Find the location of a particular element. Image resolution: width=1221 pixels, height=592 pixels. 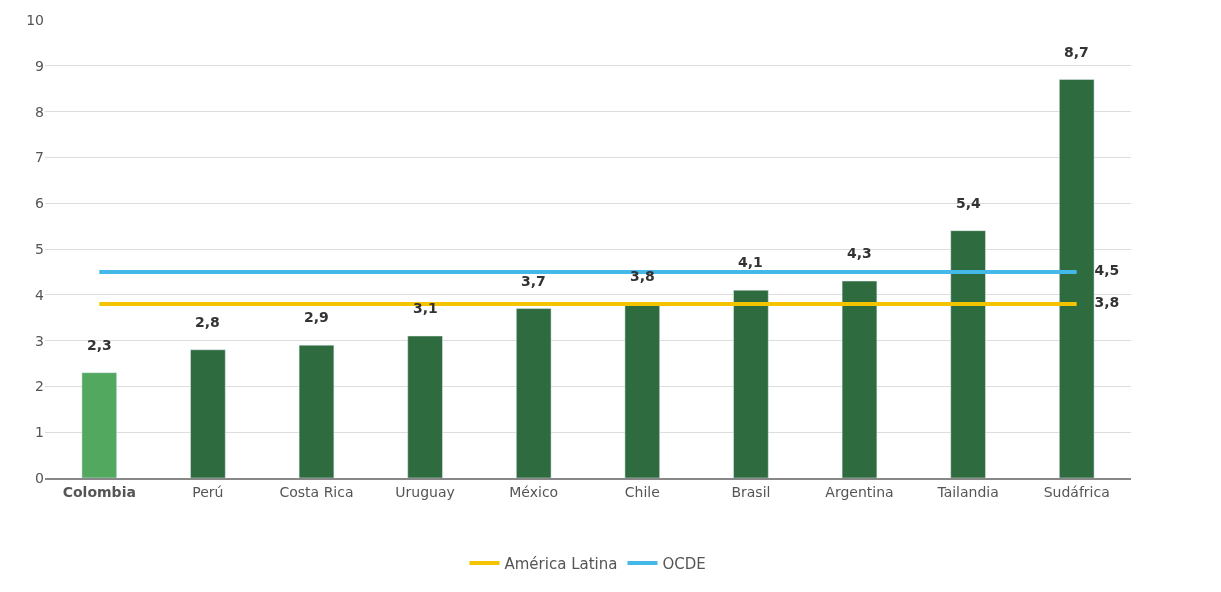

data-label: 4,3 is located at coordinates (859, 253).